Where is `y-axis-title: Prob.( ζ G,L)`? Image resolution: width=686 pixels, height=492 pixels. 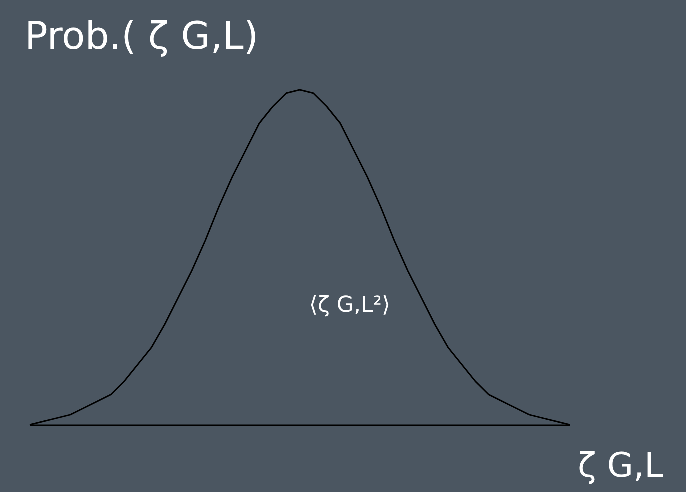
y-axis-title: Prob.( ζ G,L) is located at coordinates (142, 36).